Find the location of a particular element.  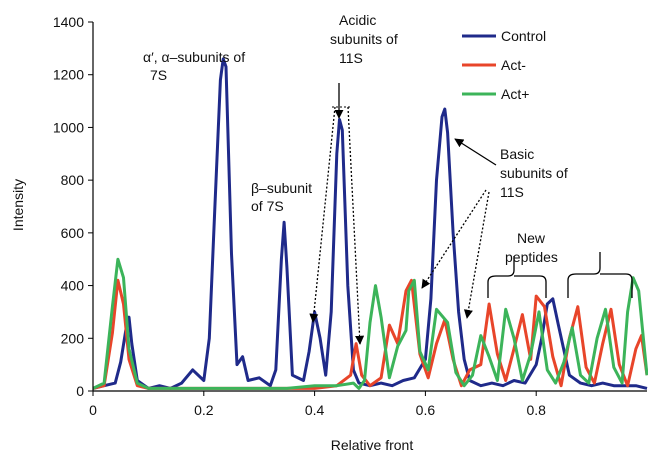

y-tick-label: 1400 is located at coordinates (68, 22).